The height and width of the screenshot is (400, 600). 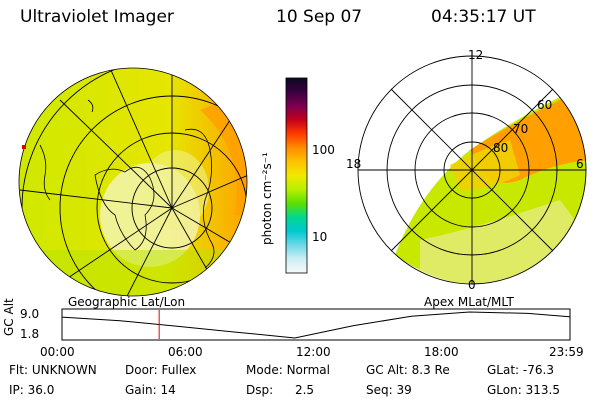 What do you see at coordinates (296, 175) in the screenshot?
I see `colorbar` at bounding box center [296, 175].